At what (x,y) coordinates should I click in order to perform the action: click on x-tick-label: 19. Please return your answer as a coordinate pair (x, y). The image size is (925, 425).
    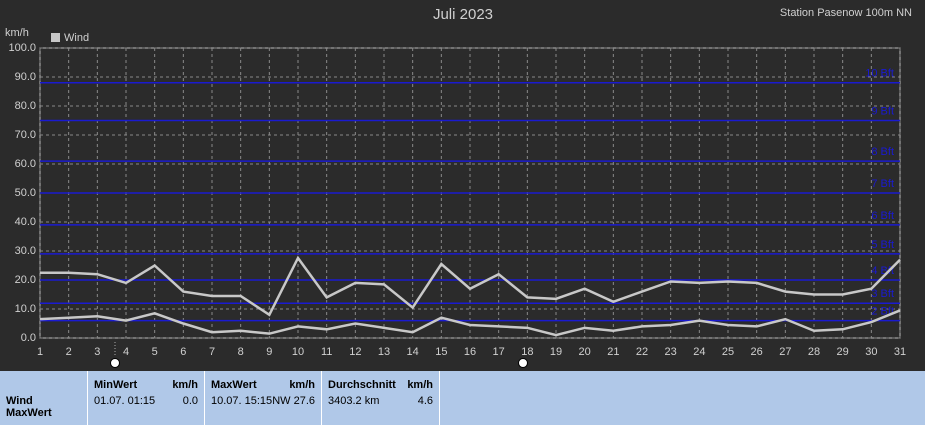
    Looking at the image, I should click on (556, 352).